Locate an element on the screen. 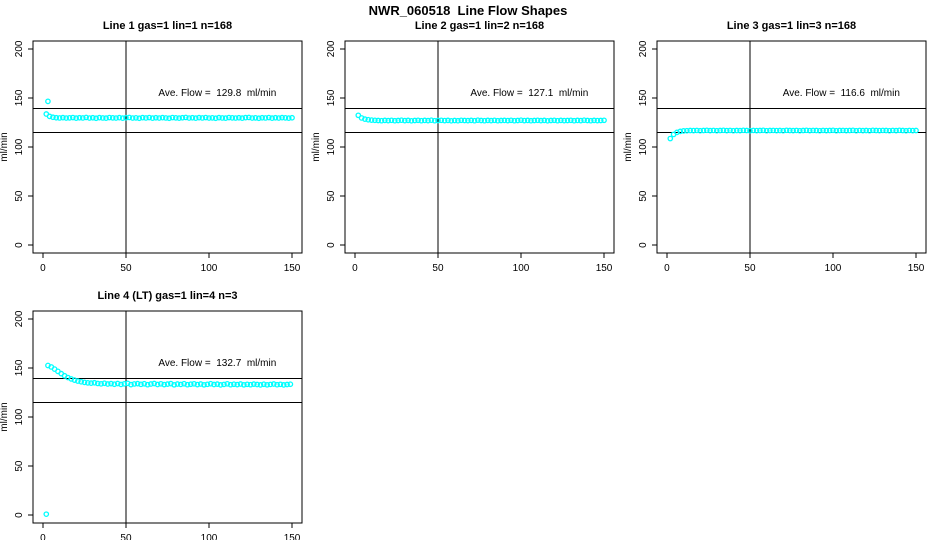 The width and height of the screenshot is (936, 540). y-tick-label: 200 is located at coordinates (331, 48).